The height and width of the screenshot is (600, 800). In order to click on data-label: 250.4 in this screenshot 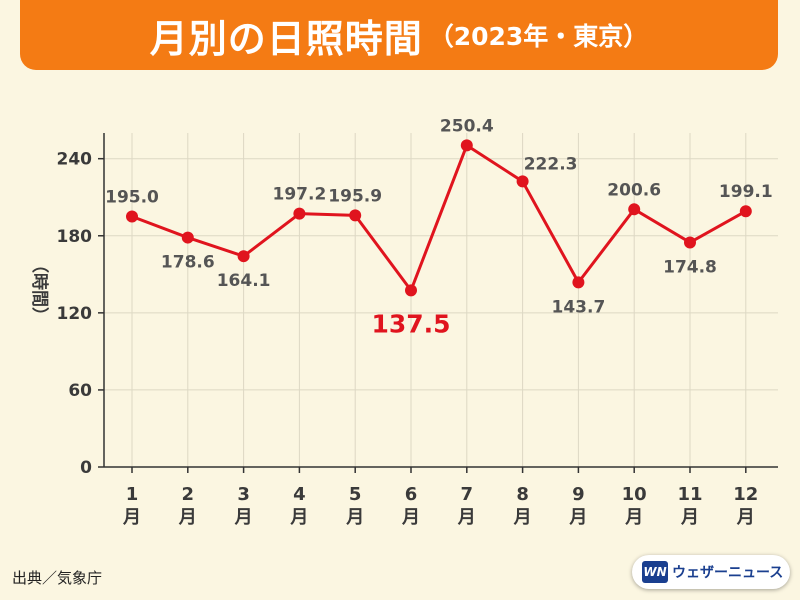, I will do `click(467, 126)`.